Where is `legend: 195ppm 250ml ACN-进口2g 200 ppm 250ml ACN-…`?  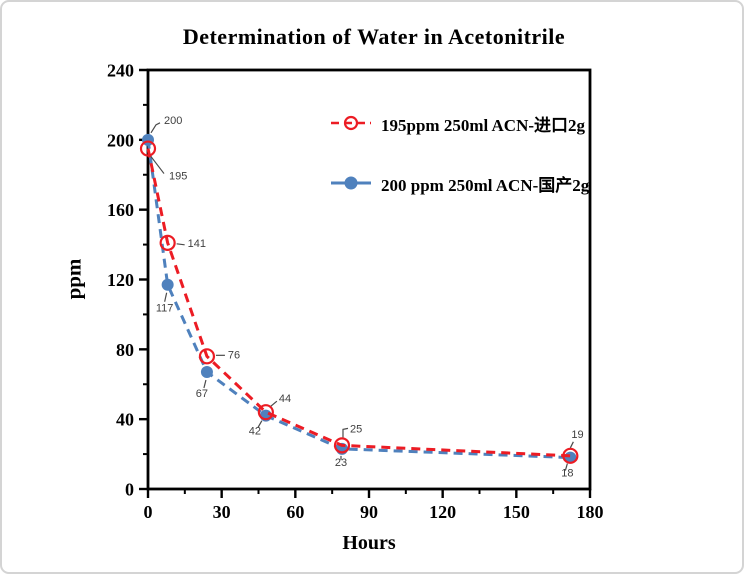 legend: 195ppm 250ml ACN-进口2g 200 ppm 250ml ACN-… is located at coordinates (460, 153).